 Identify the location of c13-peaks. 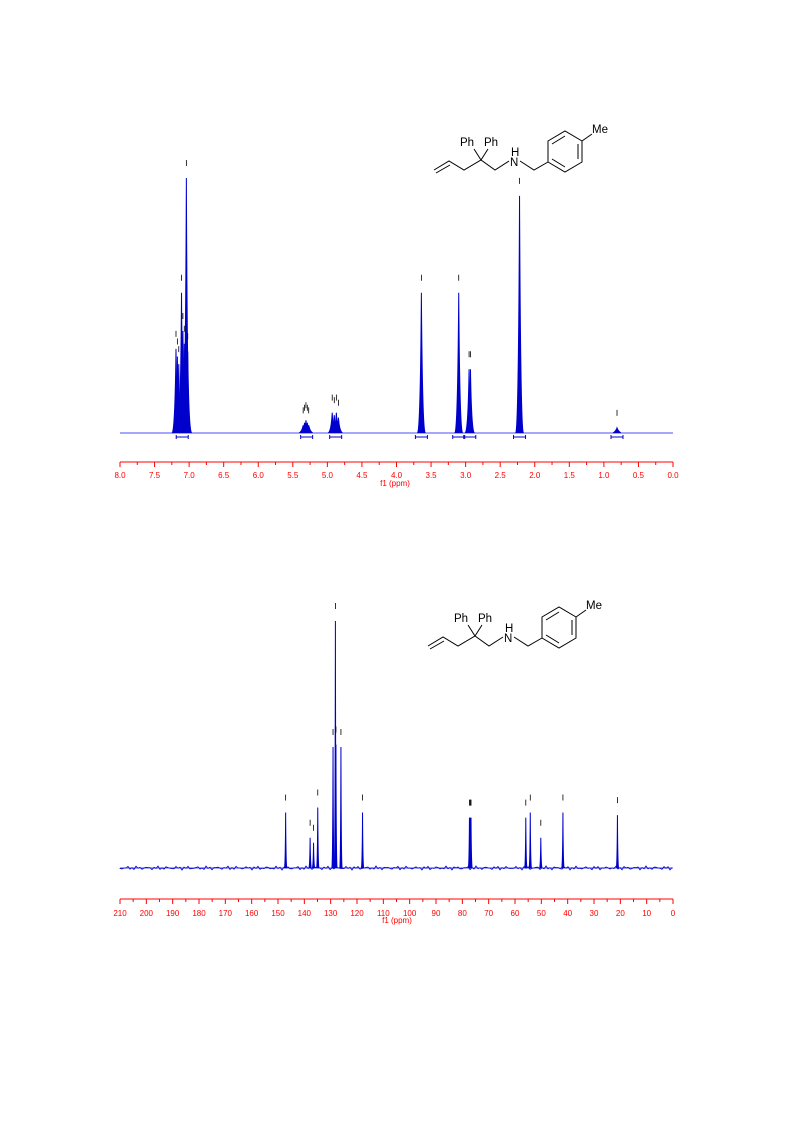
(451, 745).